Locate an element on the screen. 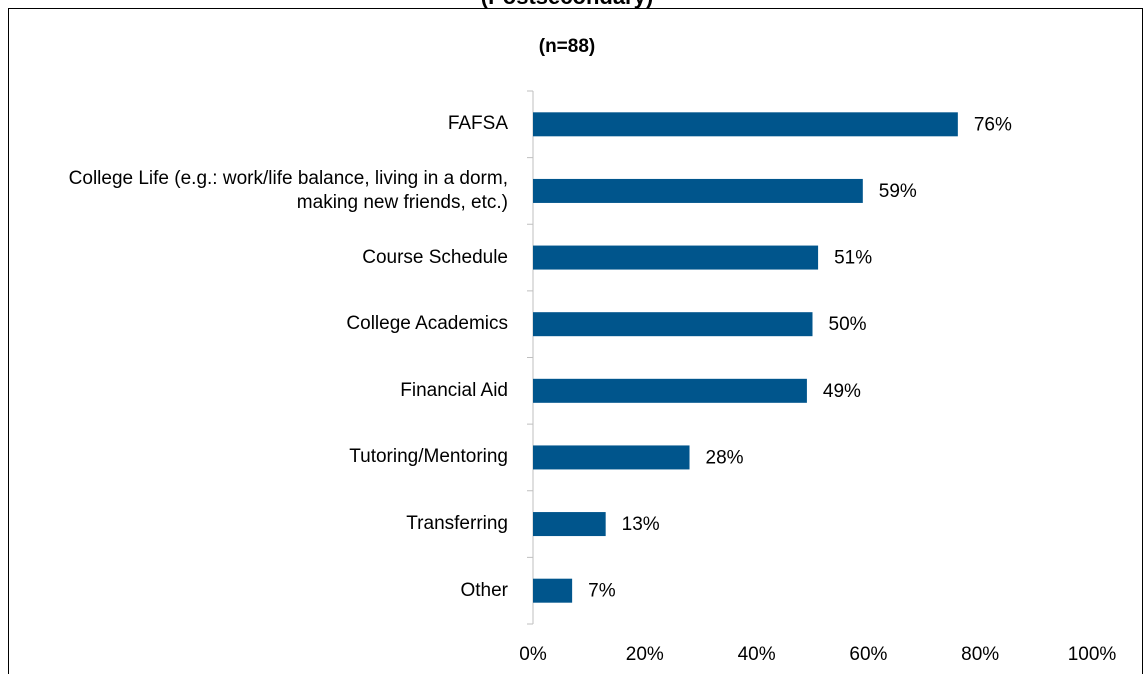  x-tick-label: 60% is located at coordinates (868, 654).